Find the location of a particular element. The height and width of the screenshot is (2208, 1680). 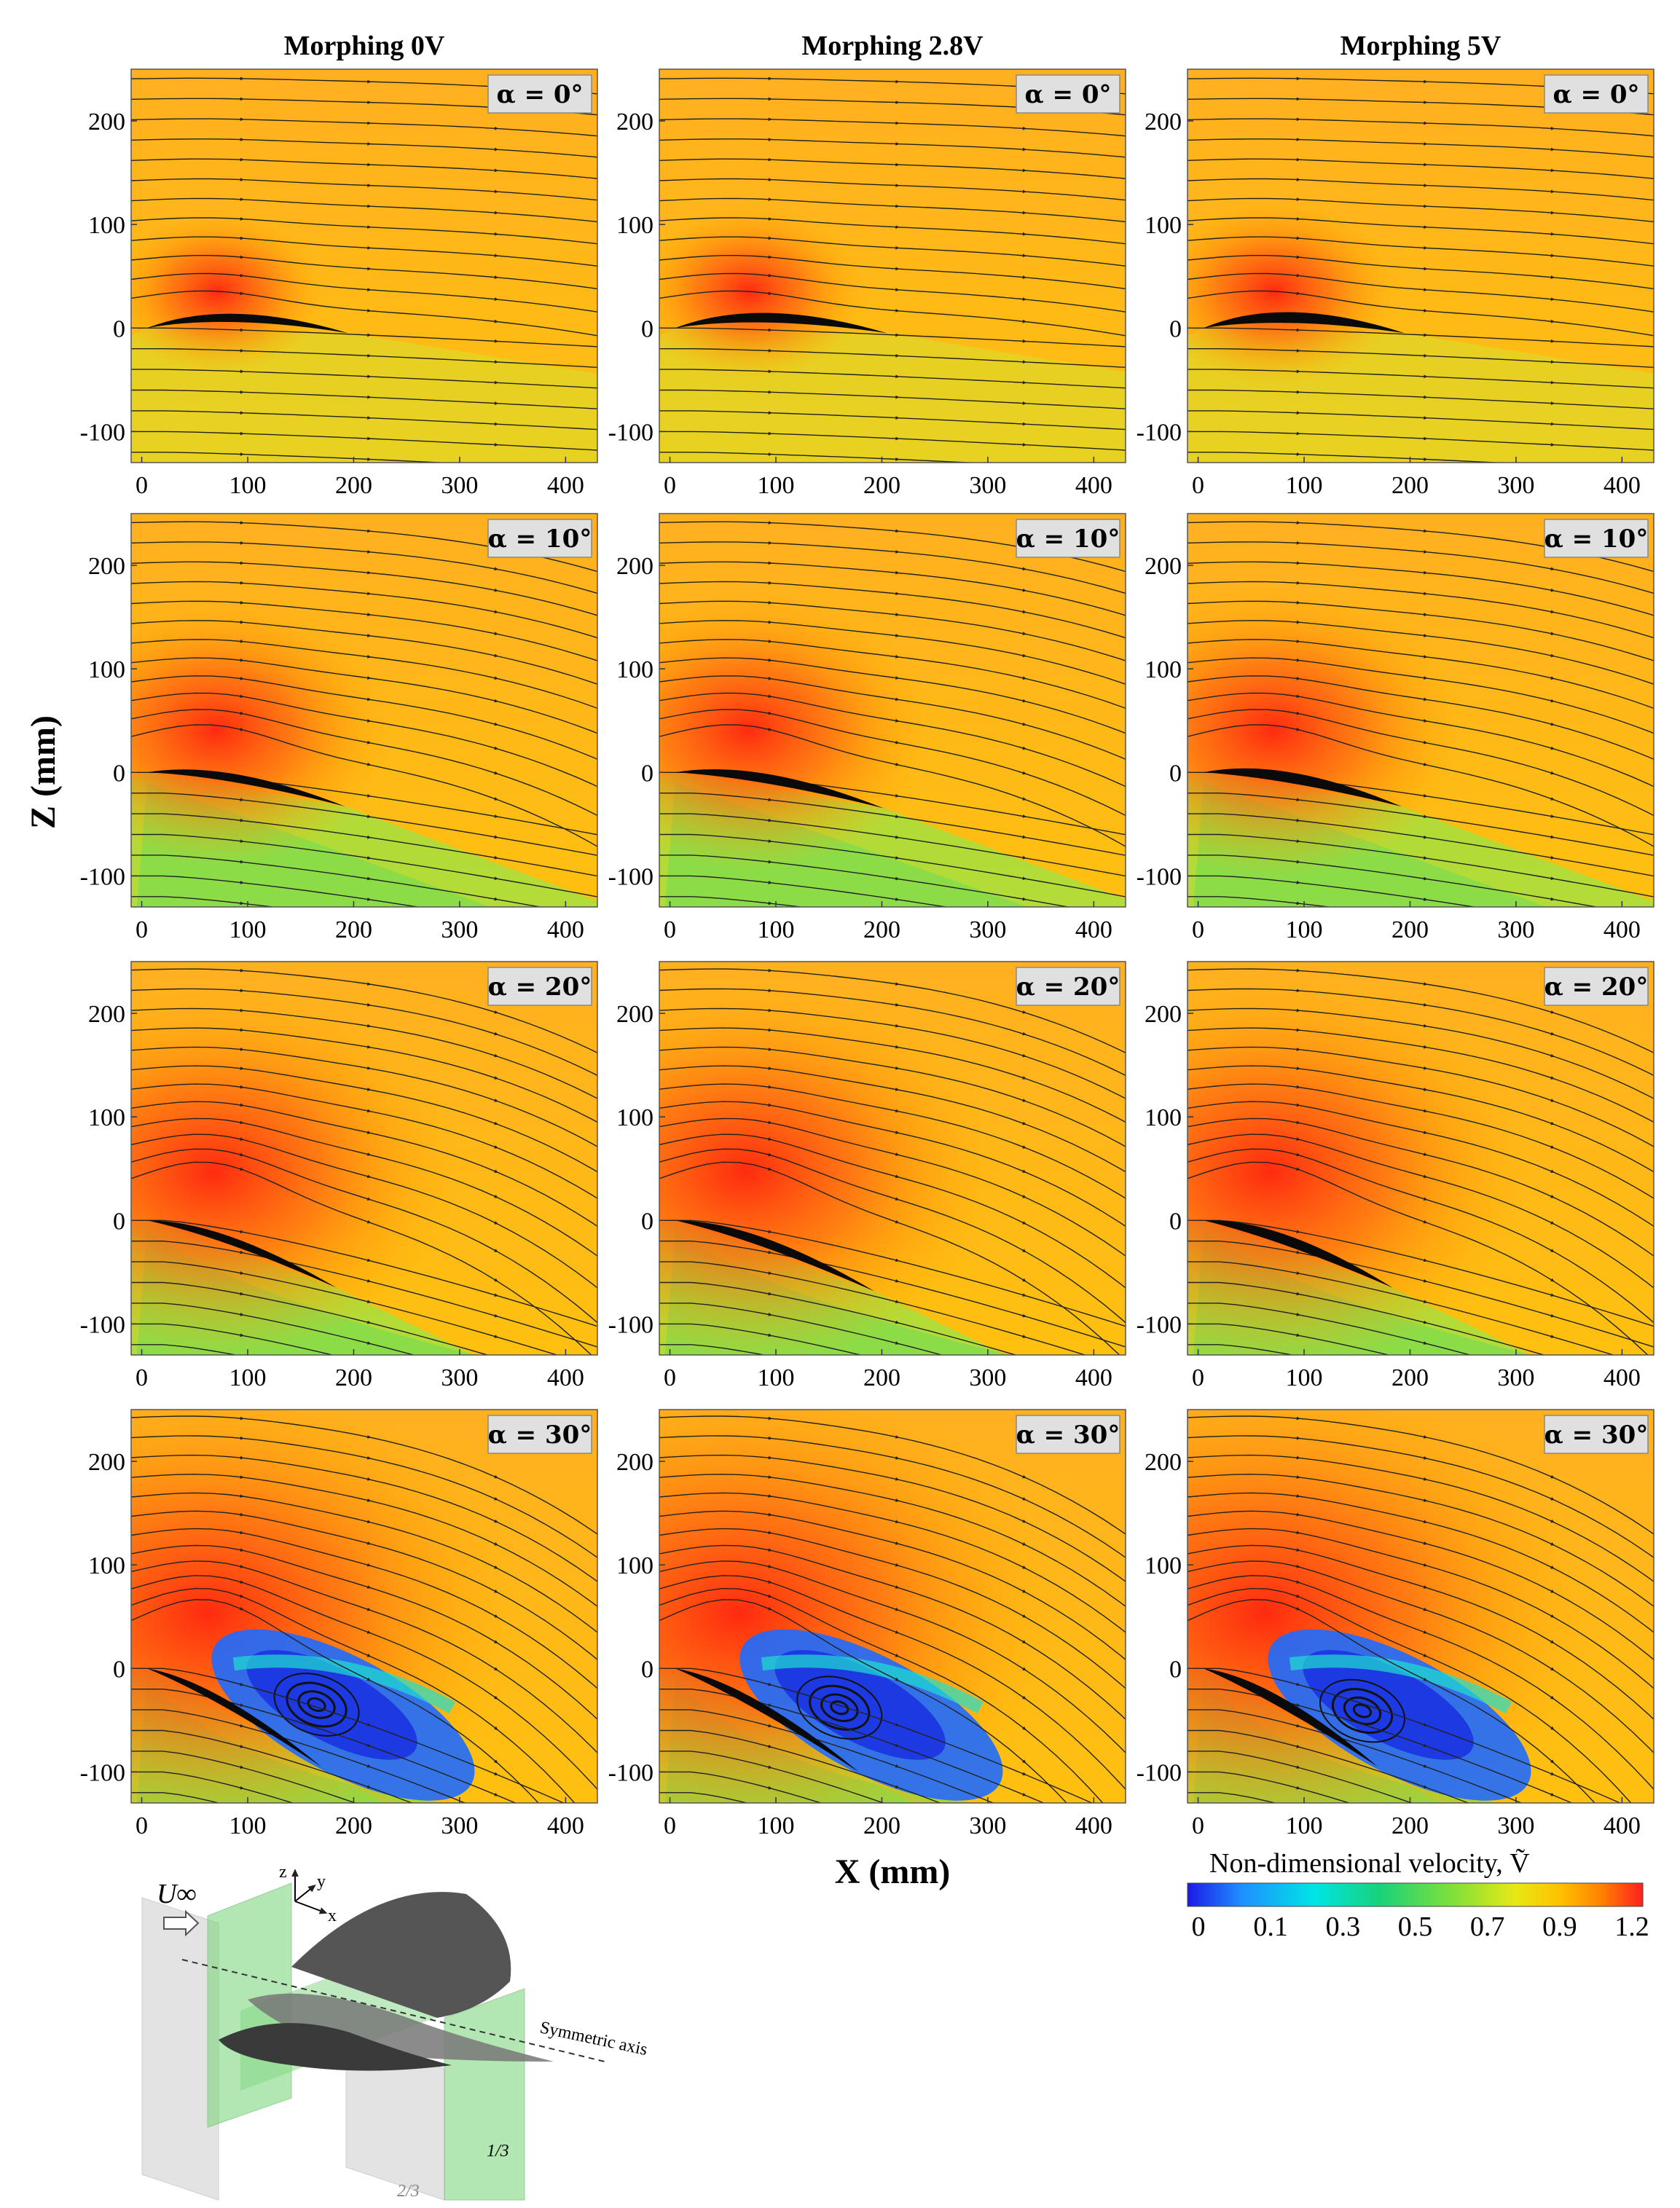

column-title: Morphing 0V is located at coordinates (364, 46).